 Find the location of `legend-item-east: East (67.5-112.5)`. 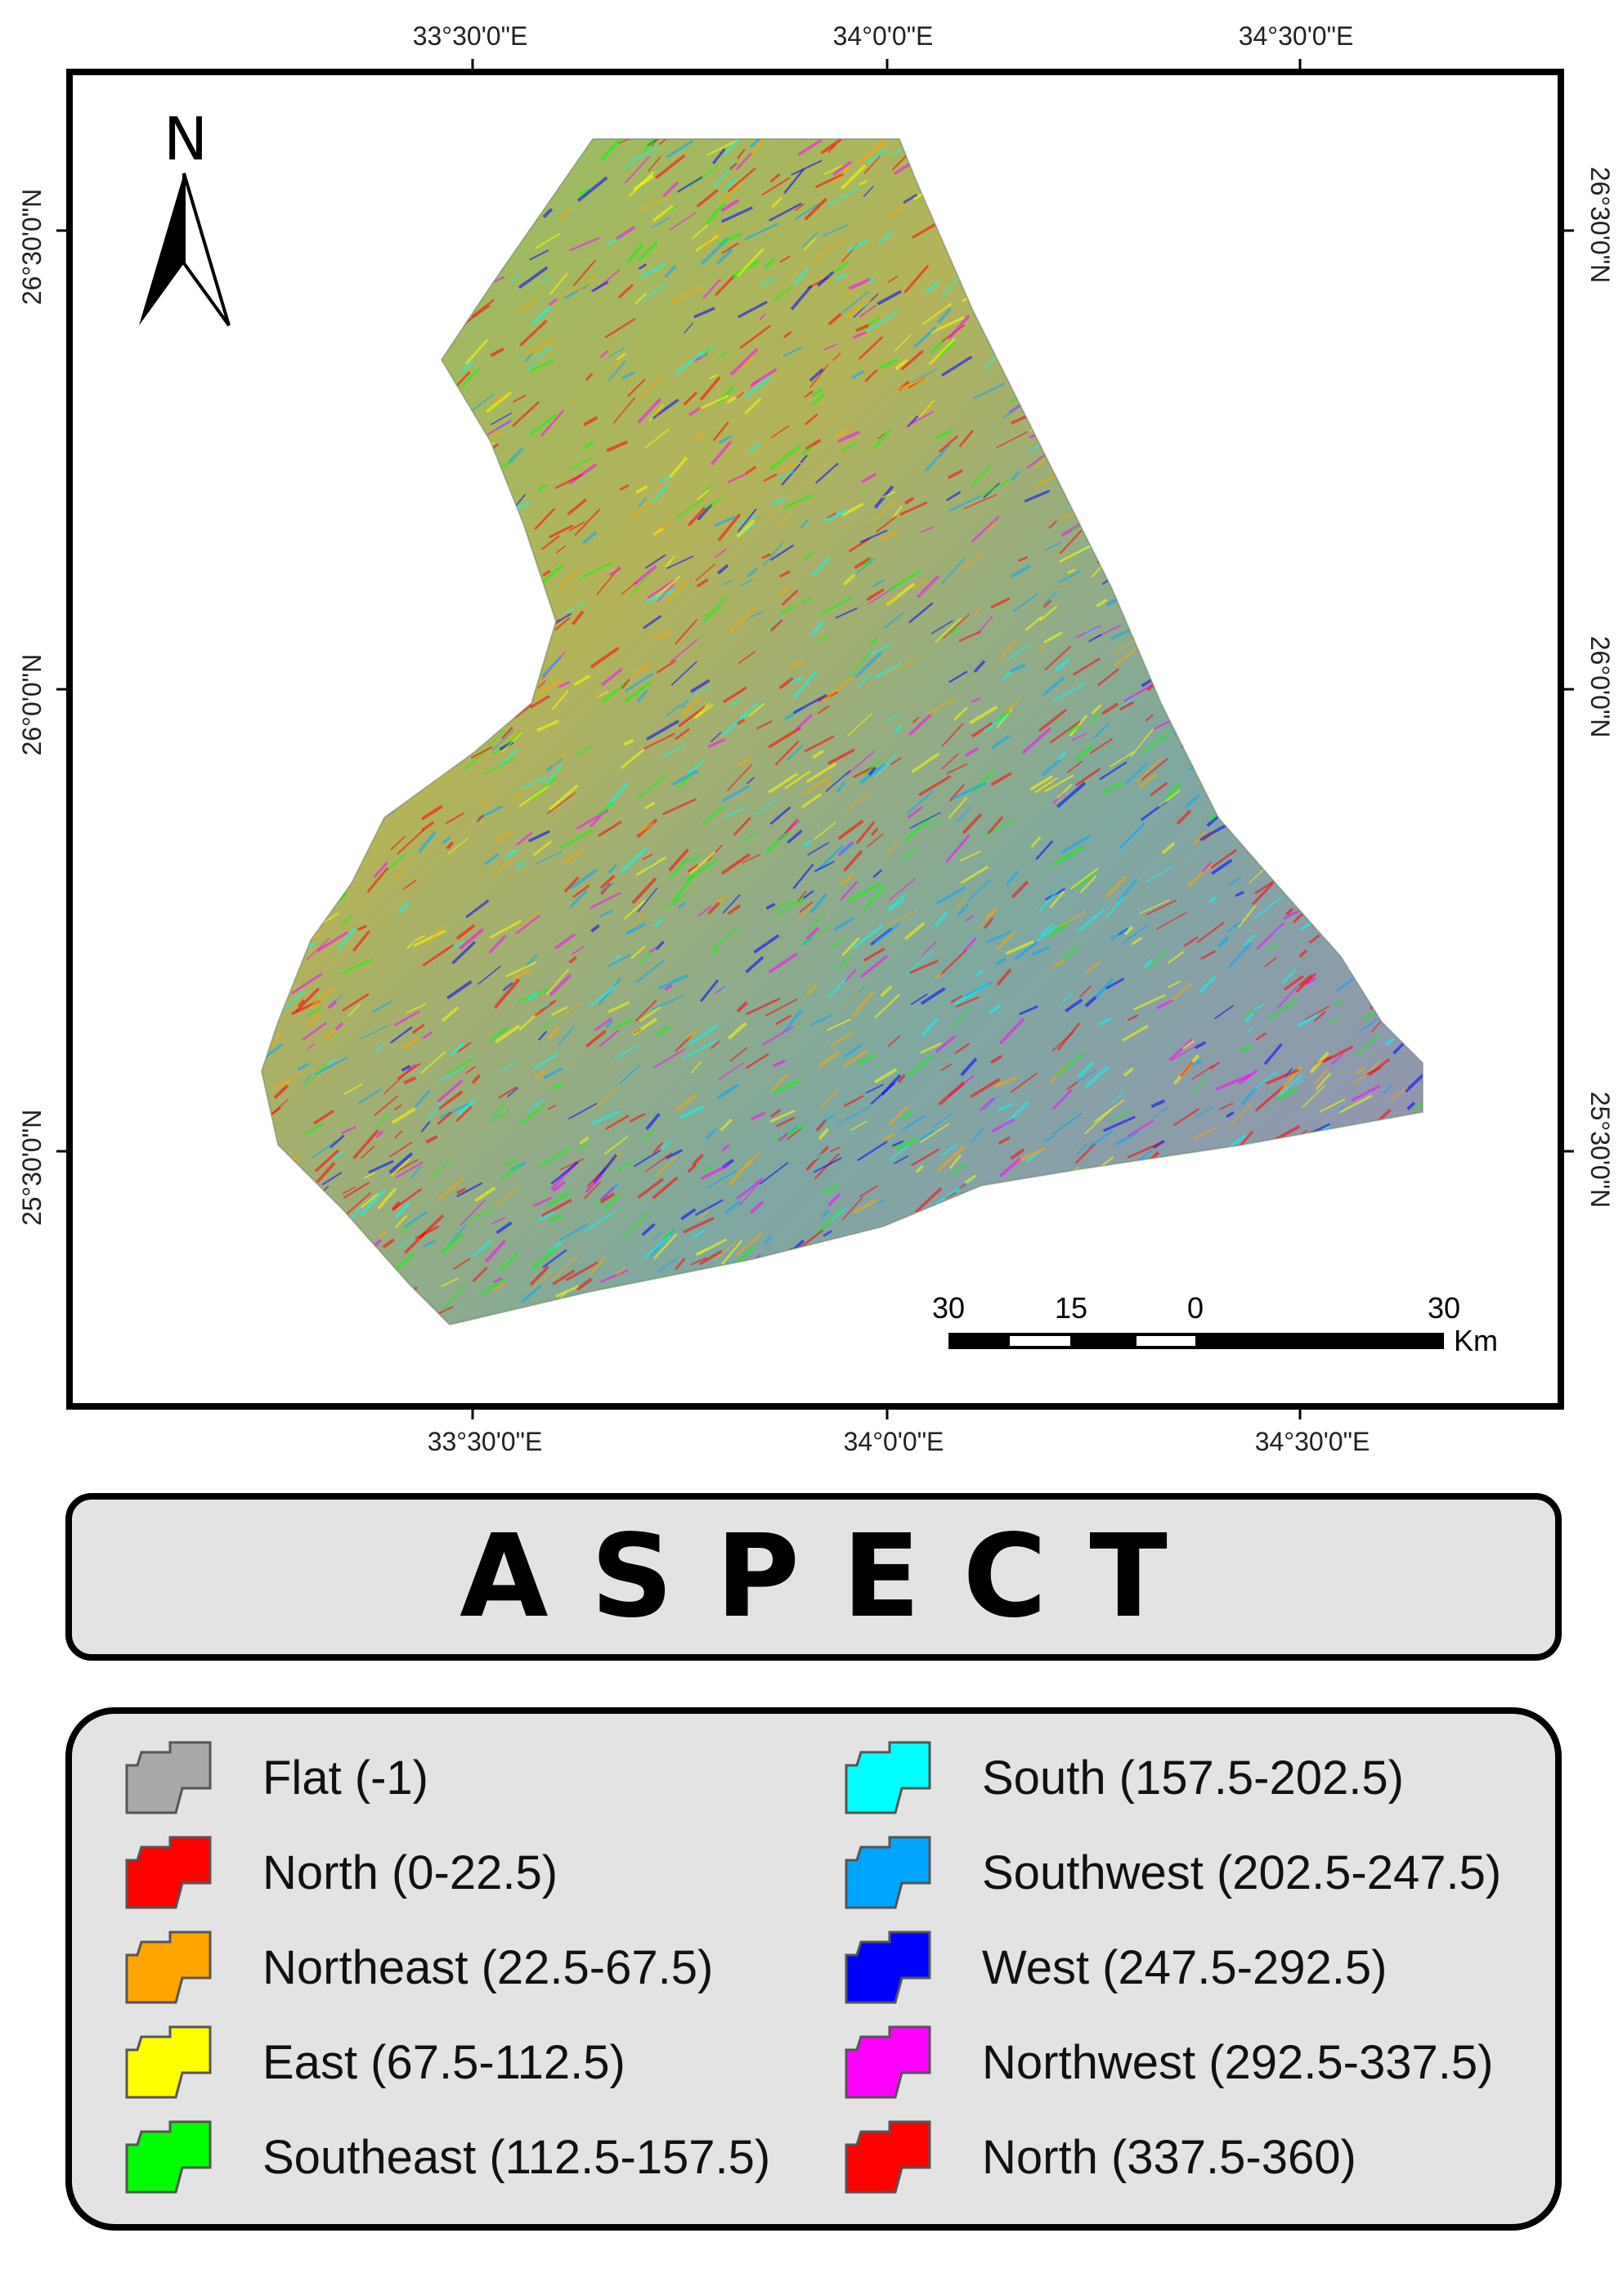

legend-item-east: East (67.5-112.5) is located at coordinates (375, 2062).